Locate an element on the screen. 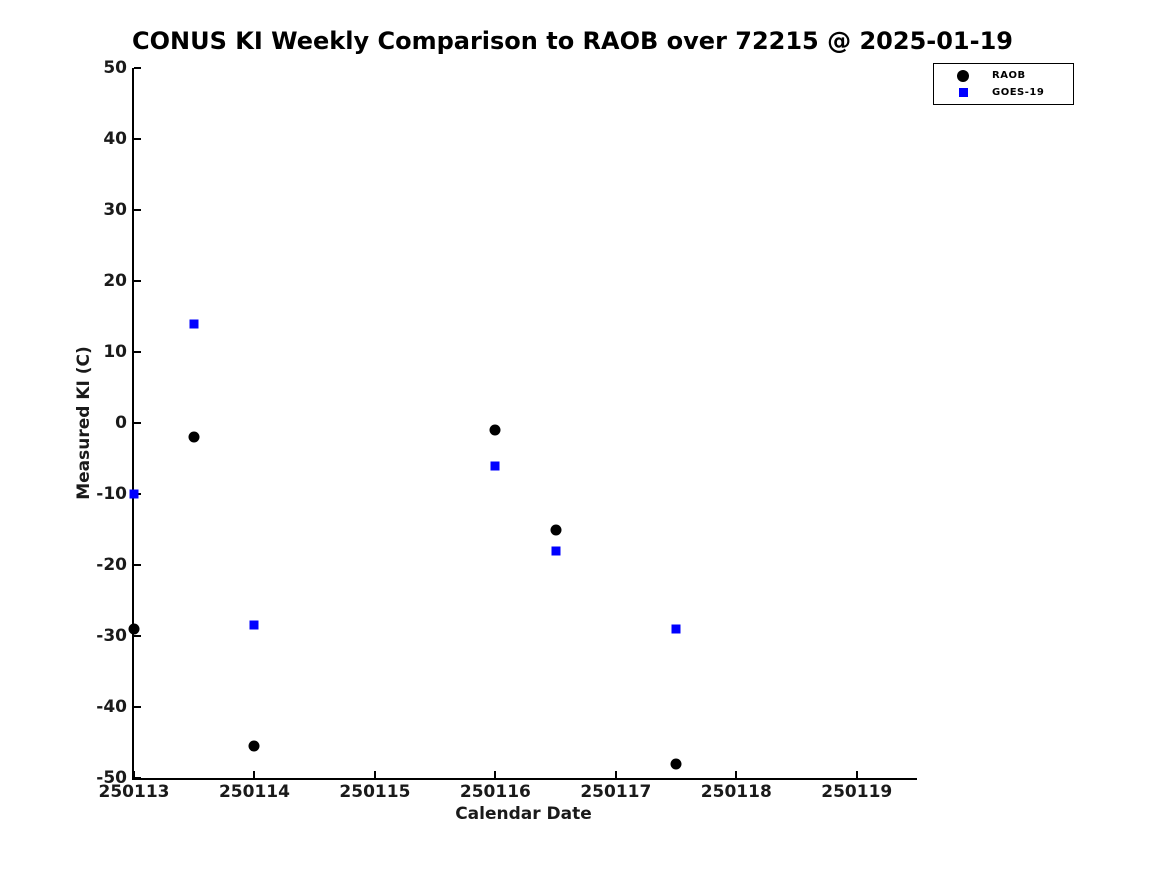 The height and width of the screenshot is (875, 1167). x-tick-label: 250119 is located at coordinates (857, 792).